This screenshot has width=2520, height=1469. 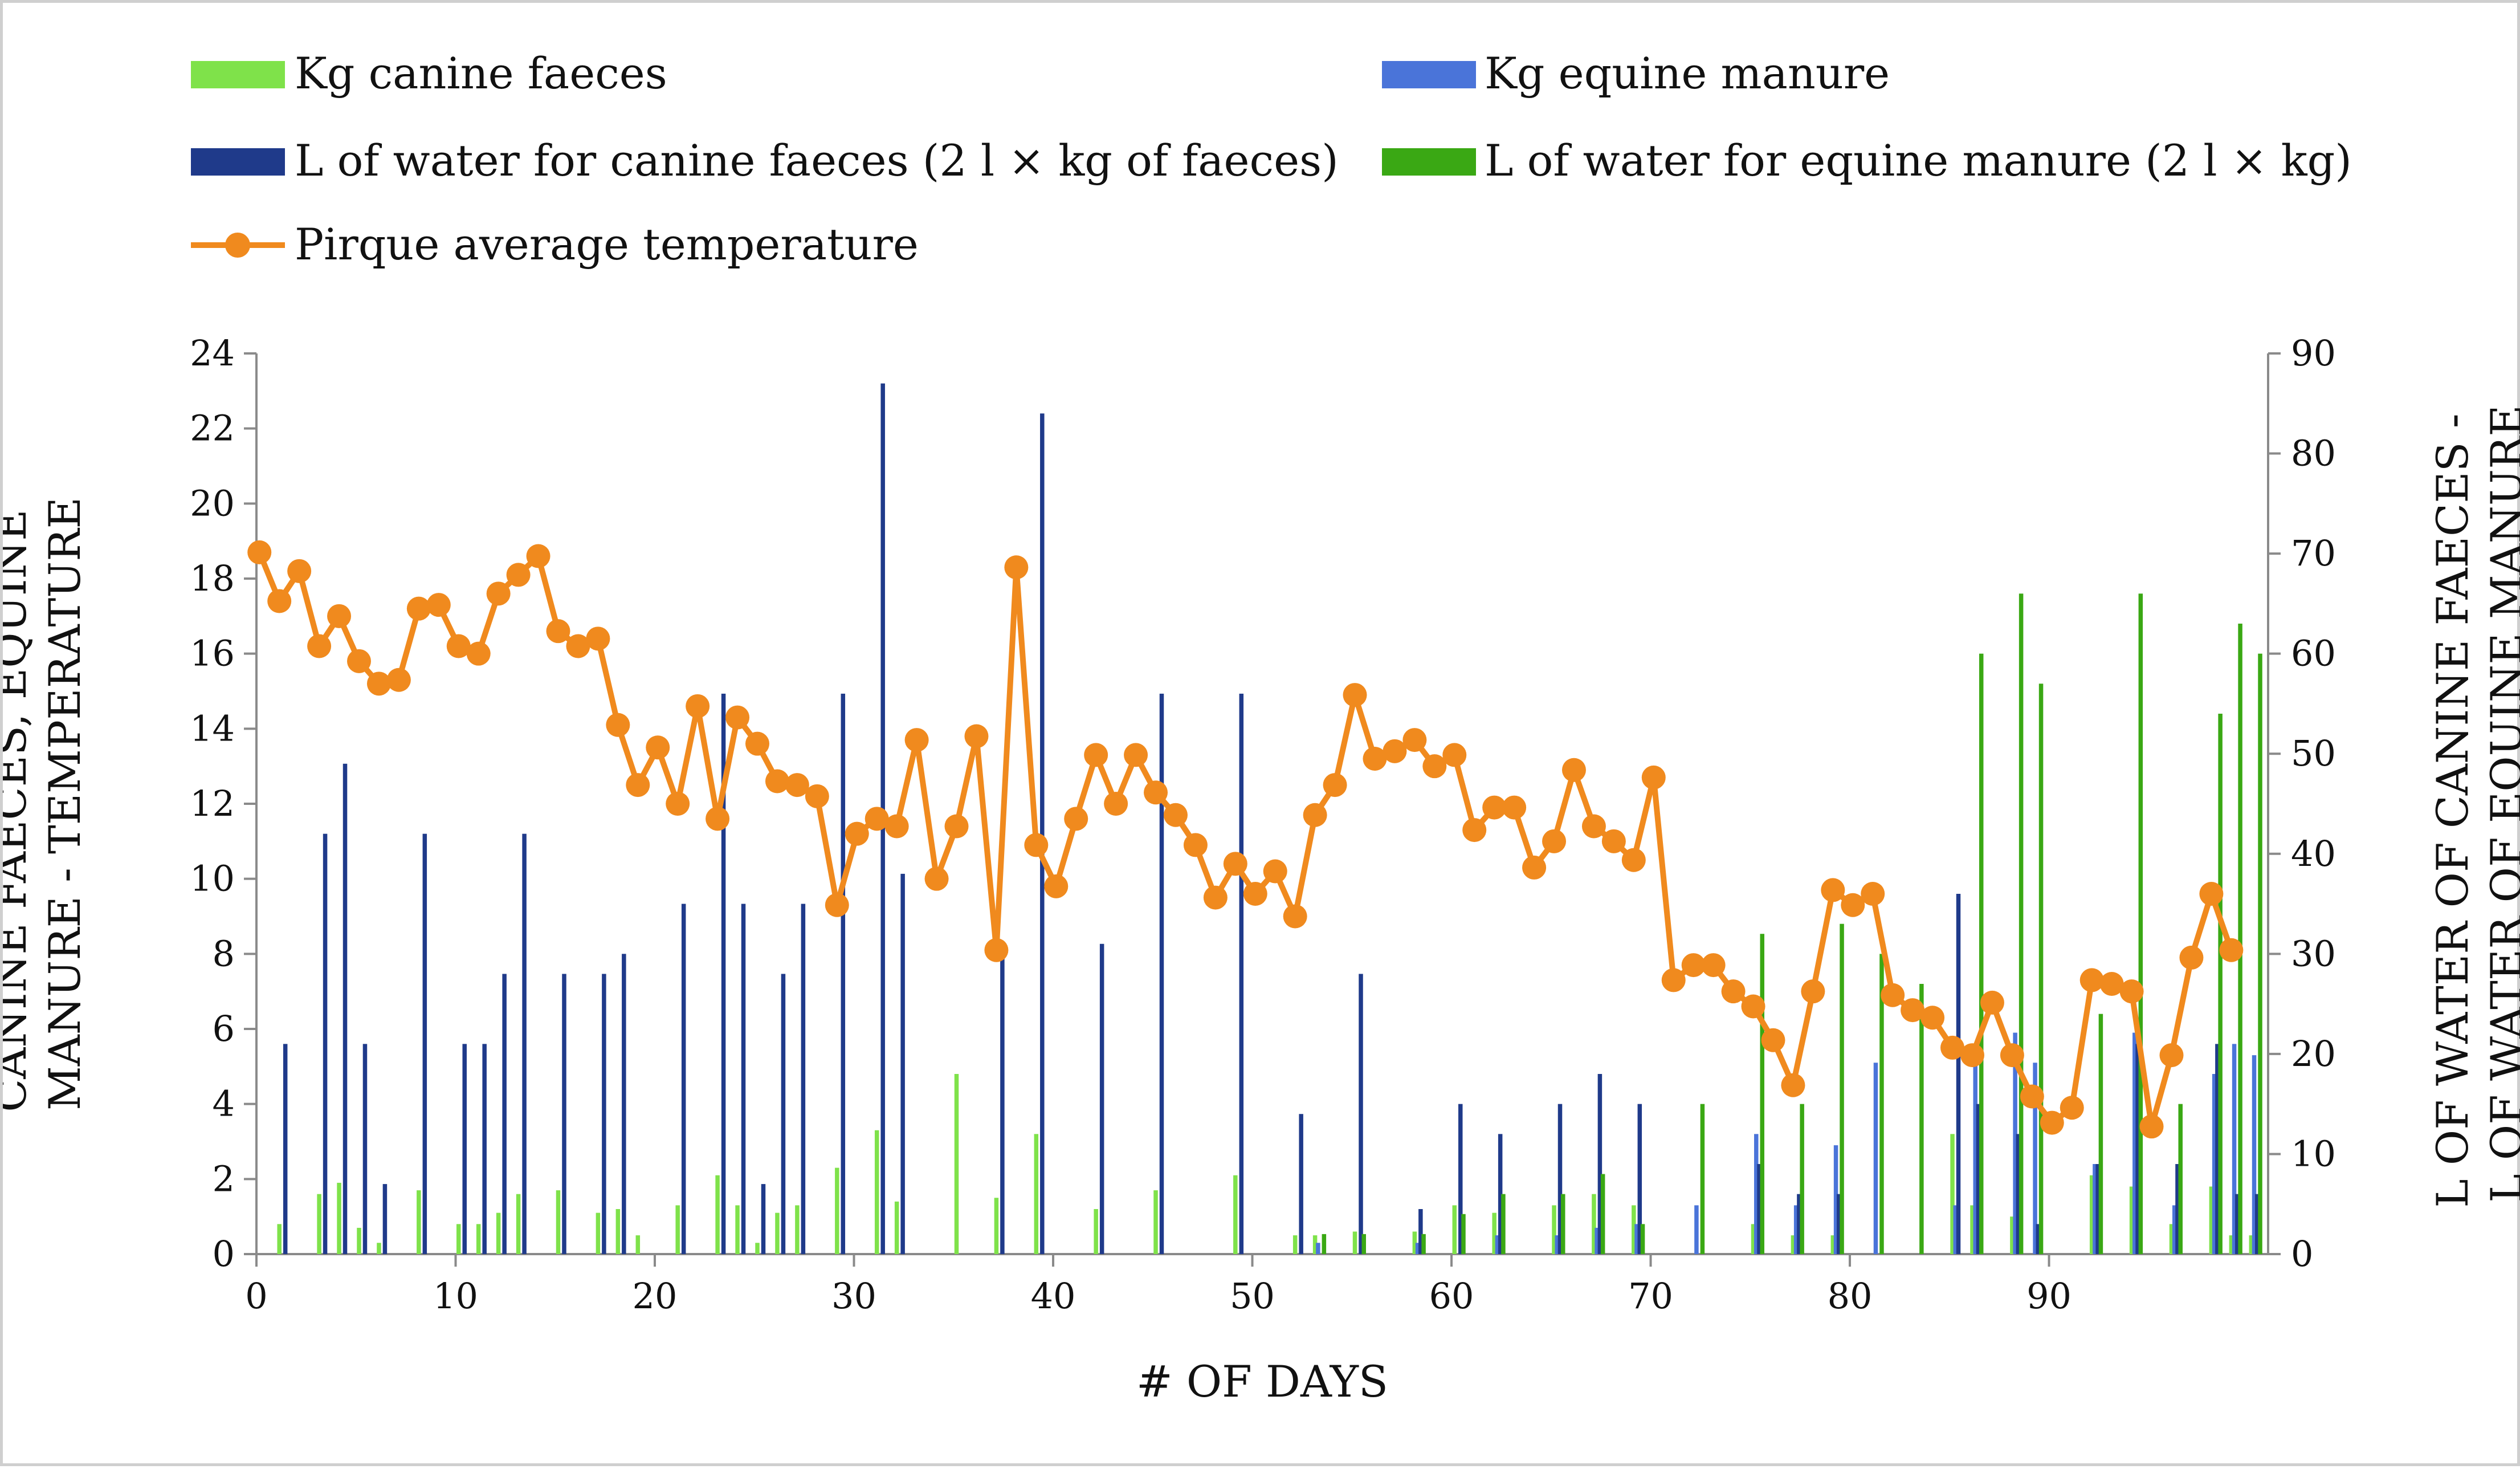 What do you see at coordinates (1918, 160) in the screenshot?
I see `legend-label-water-equine-manure: L of water for equine manure (2 l × kg)` at bounding box center [1918, 160].